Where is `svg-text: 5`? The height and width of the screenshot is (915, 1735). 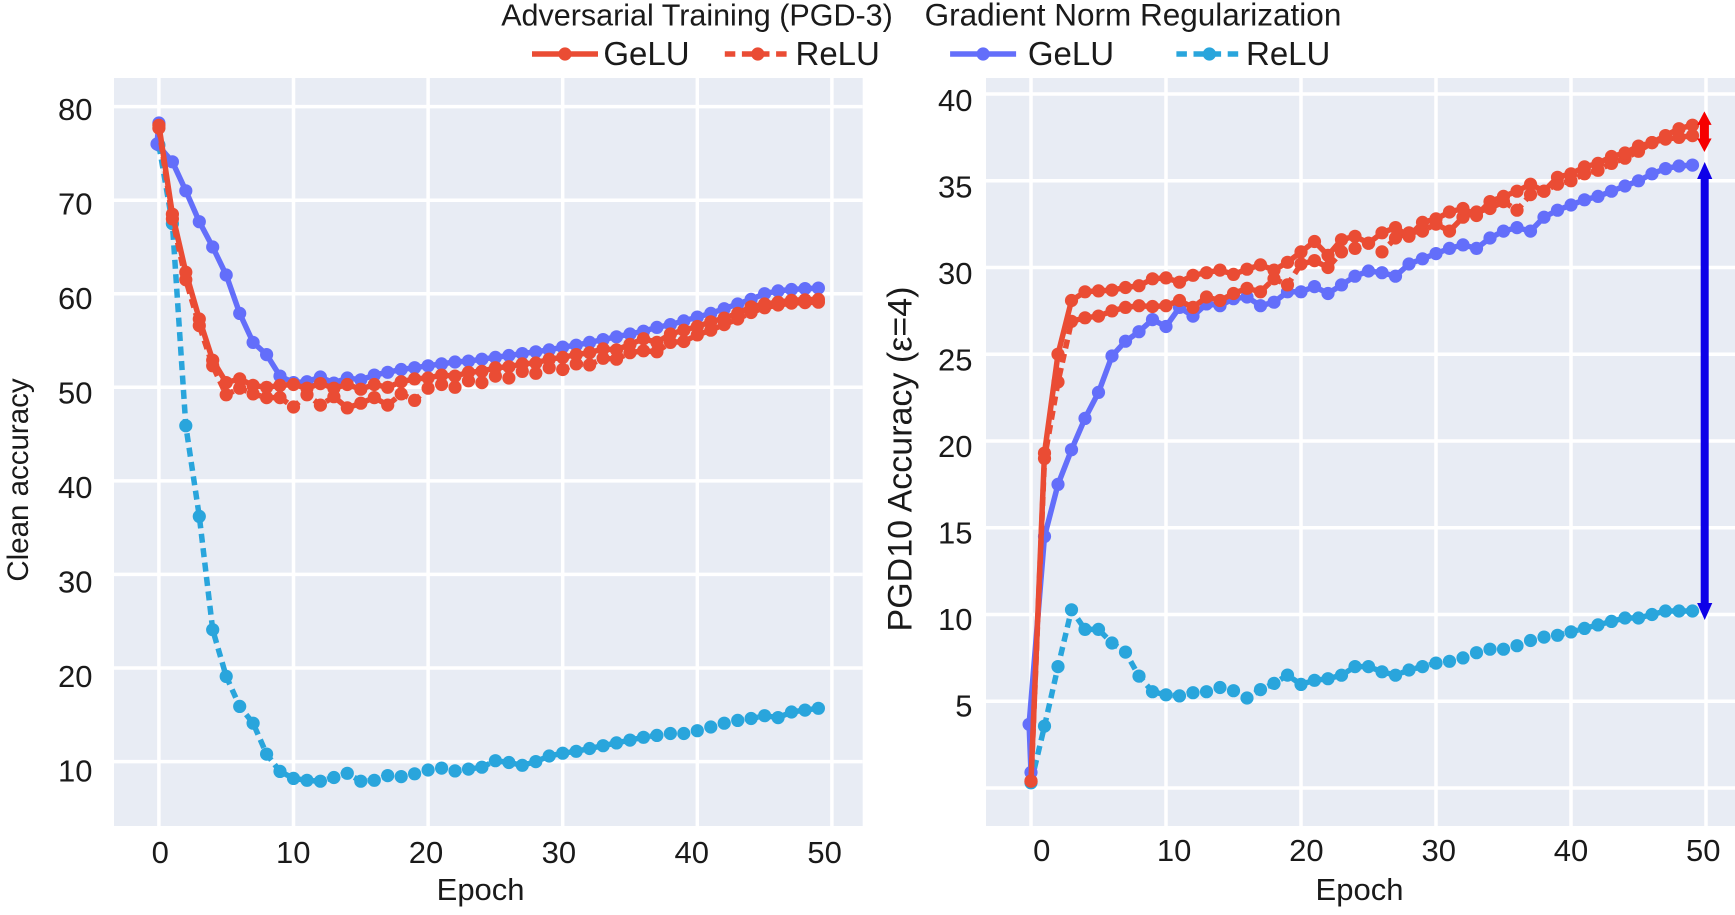 svg-text: 5 is located at coordinates (963, 706).